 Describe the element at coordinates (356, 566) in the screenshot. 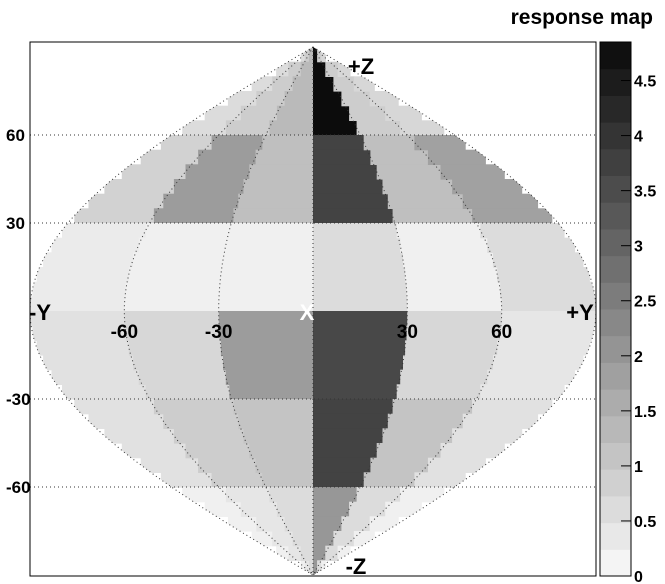

I see `axis-marker-label: -Z` at that location.